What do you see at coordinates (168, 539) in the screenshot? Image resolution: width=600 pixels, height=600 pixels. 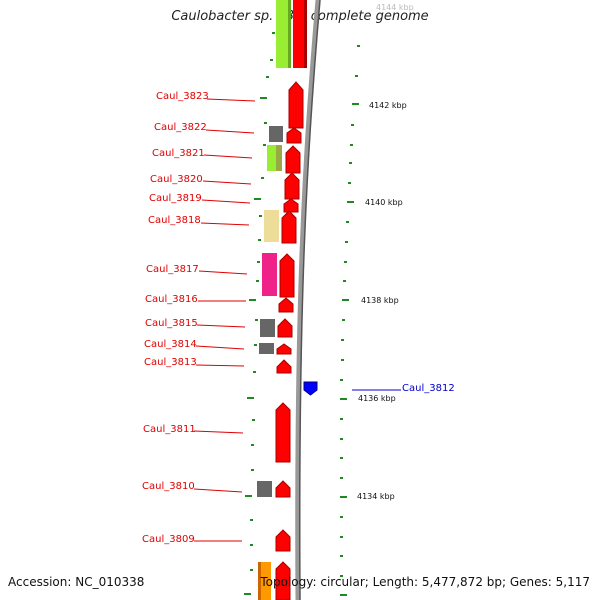 I see `gene-label-caul-3809: Caul_3809` at bounding box center [168, 539].